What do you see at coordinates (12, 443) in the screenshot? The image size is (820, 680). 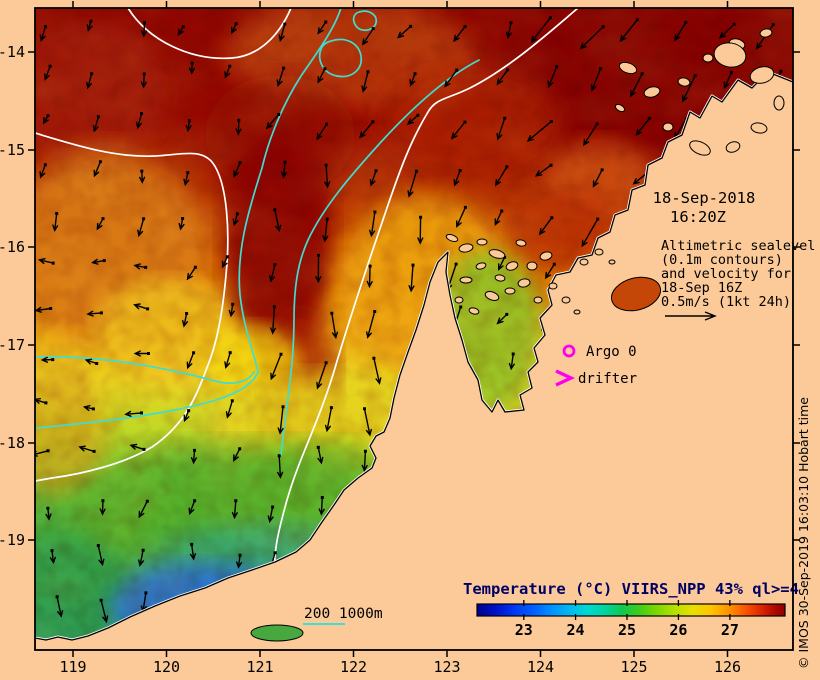 I see `y-tick-label: -18` at bounding box center [12, 443].